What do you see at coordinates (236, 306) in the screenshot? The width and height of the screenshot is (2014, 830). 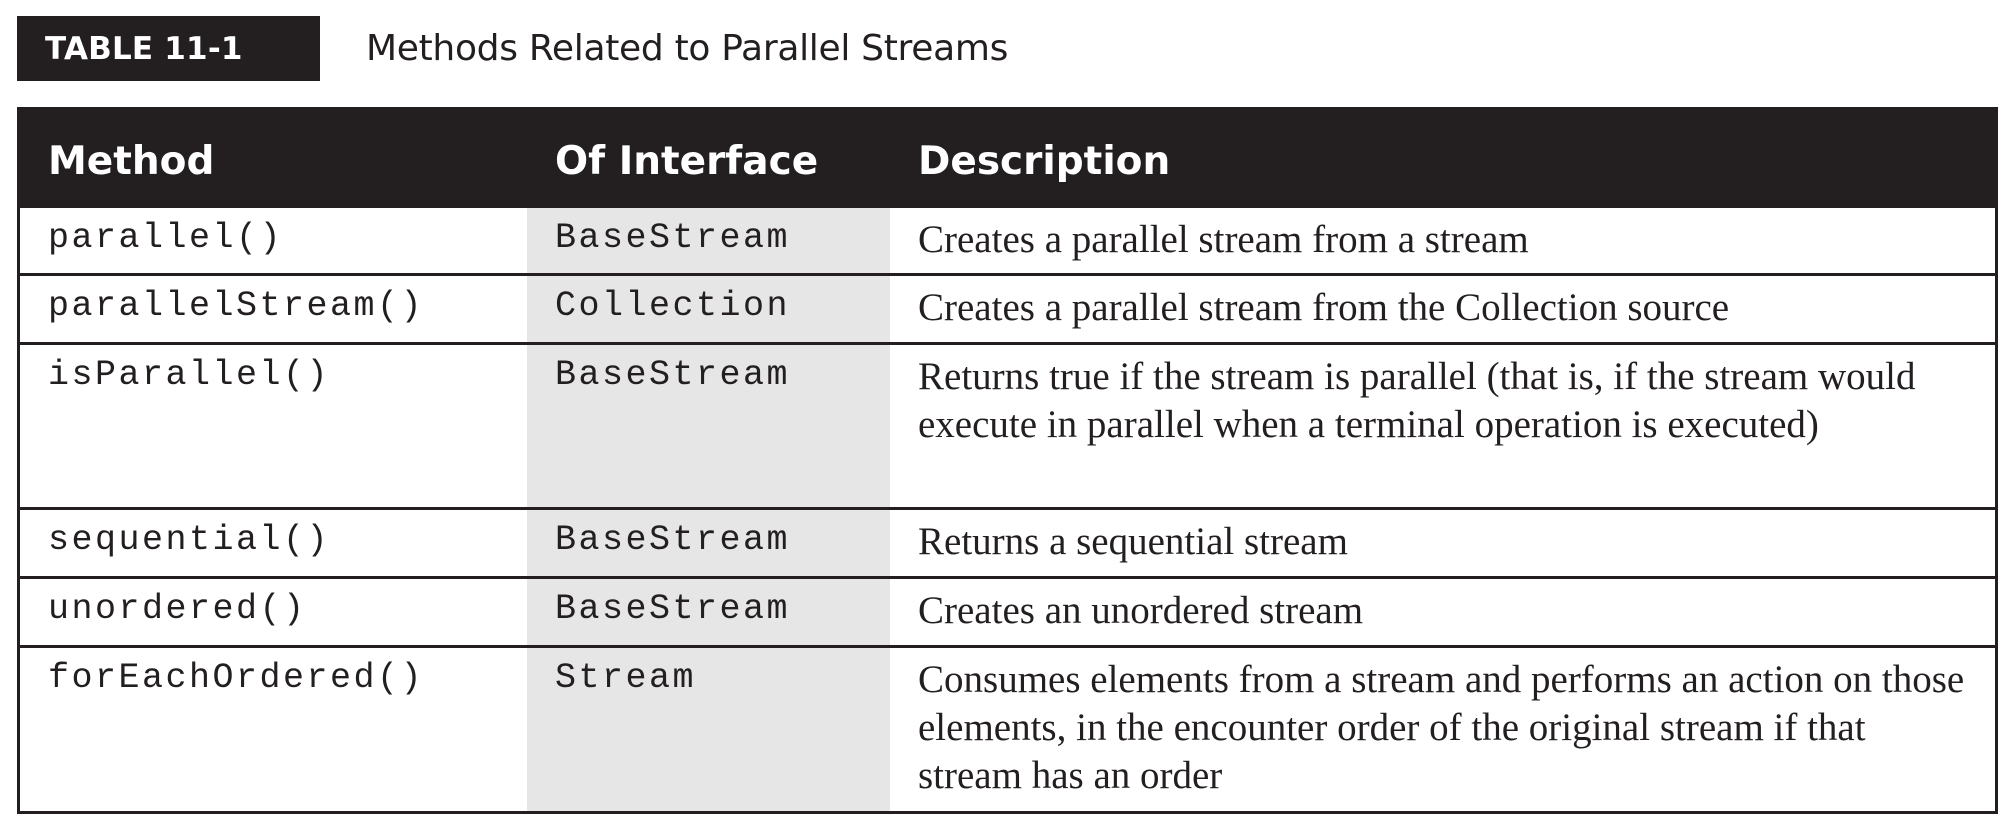 I see `method-cell: parallelStream()` at bounding box center [236, 306].